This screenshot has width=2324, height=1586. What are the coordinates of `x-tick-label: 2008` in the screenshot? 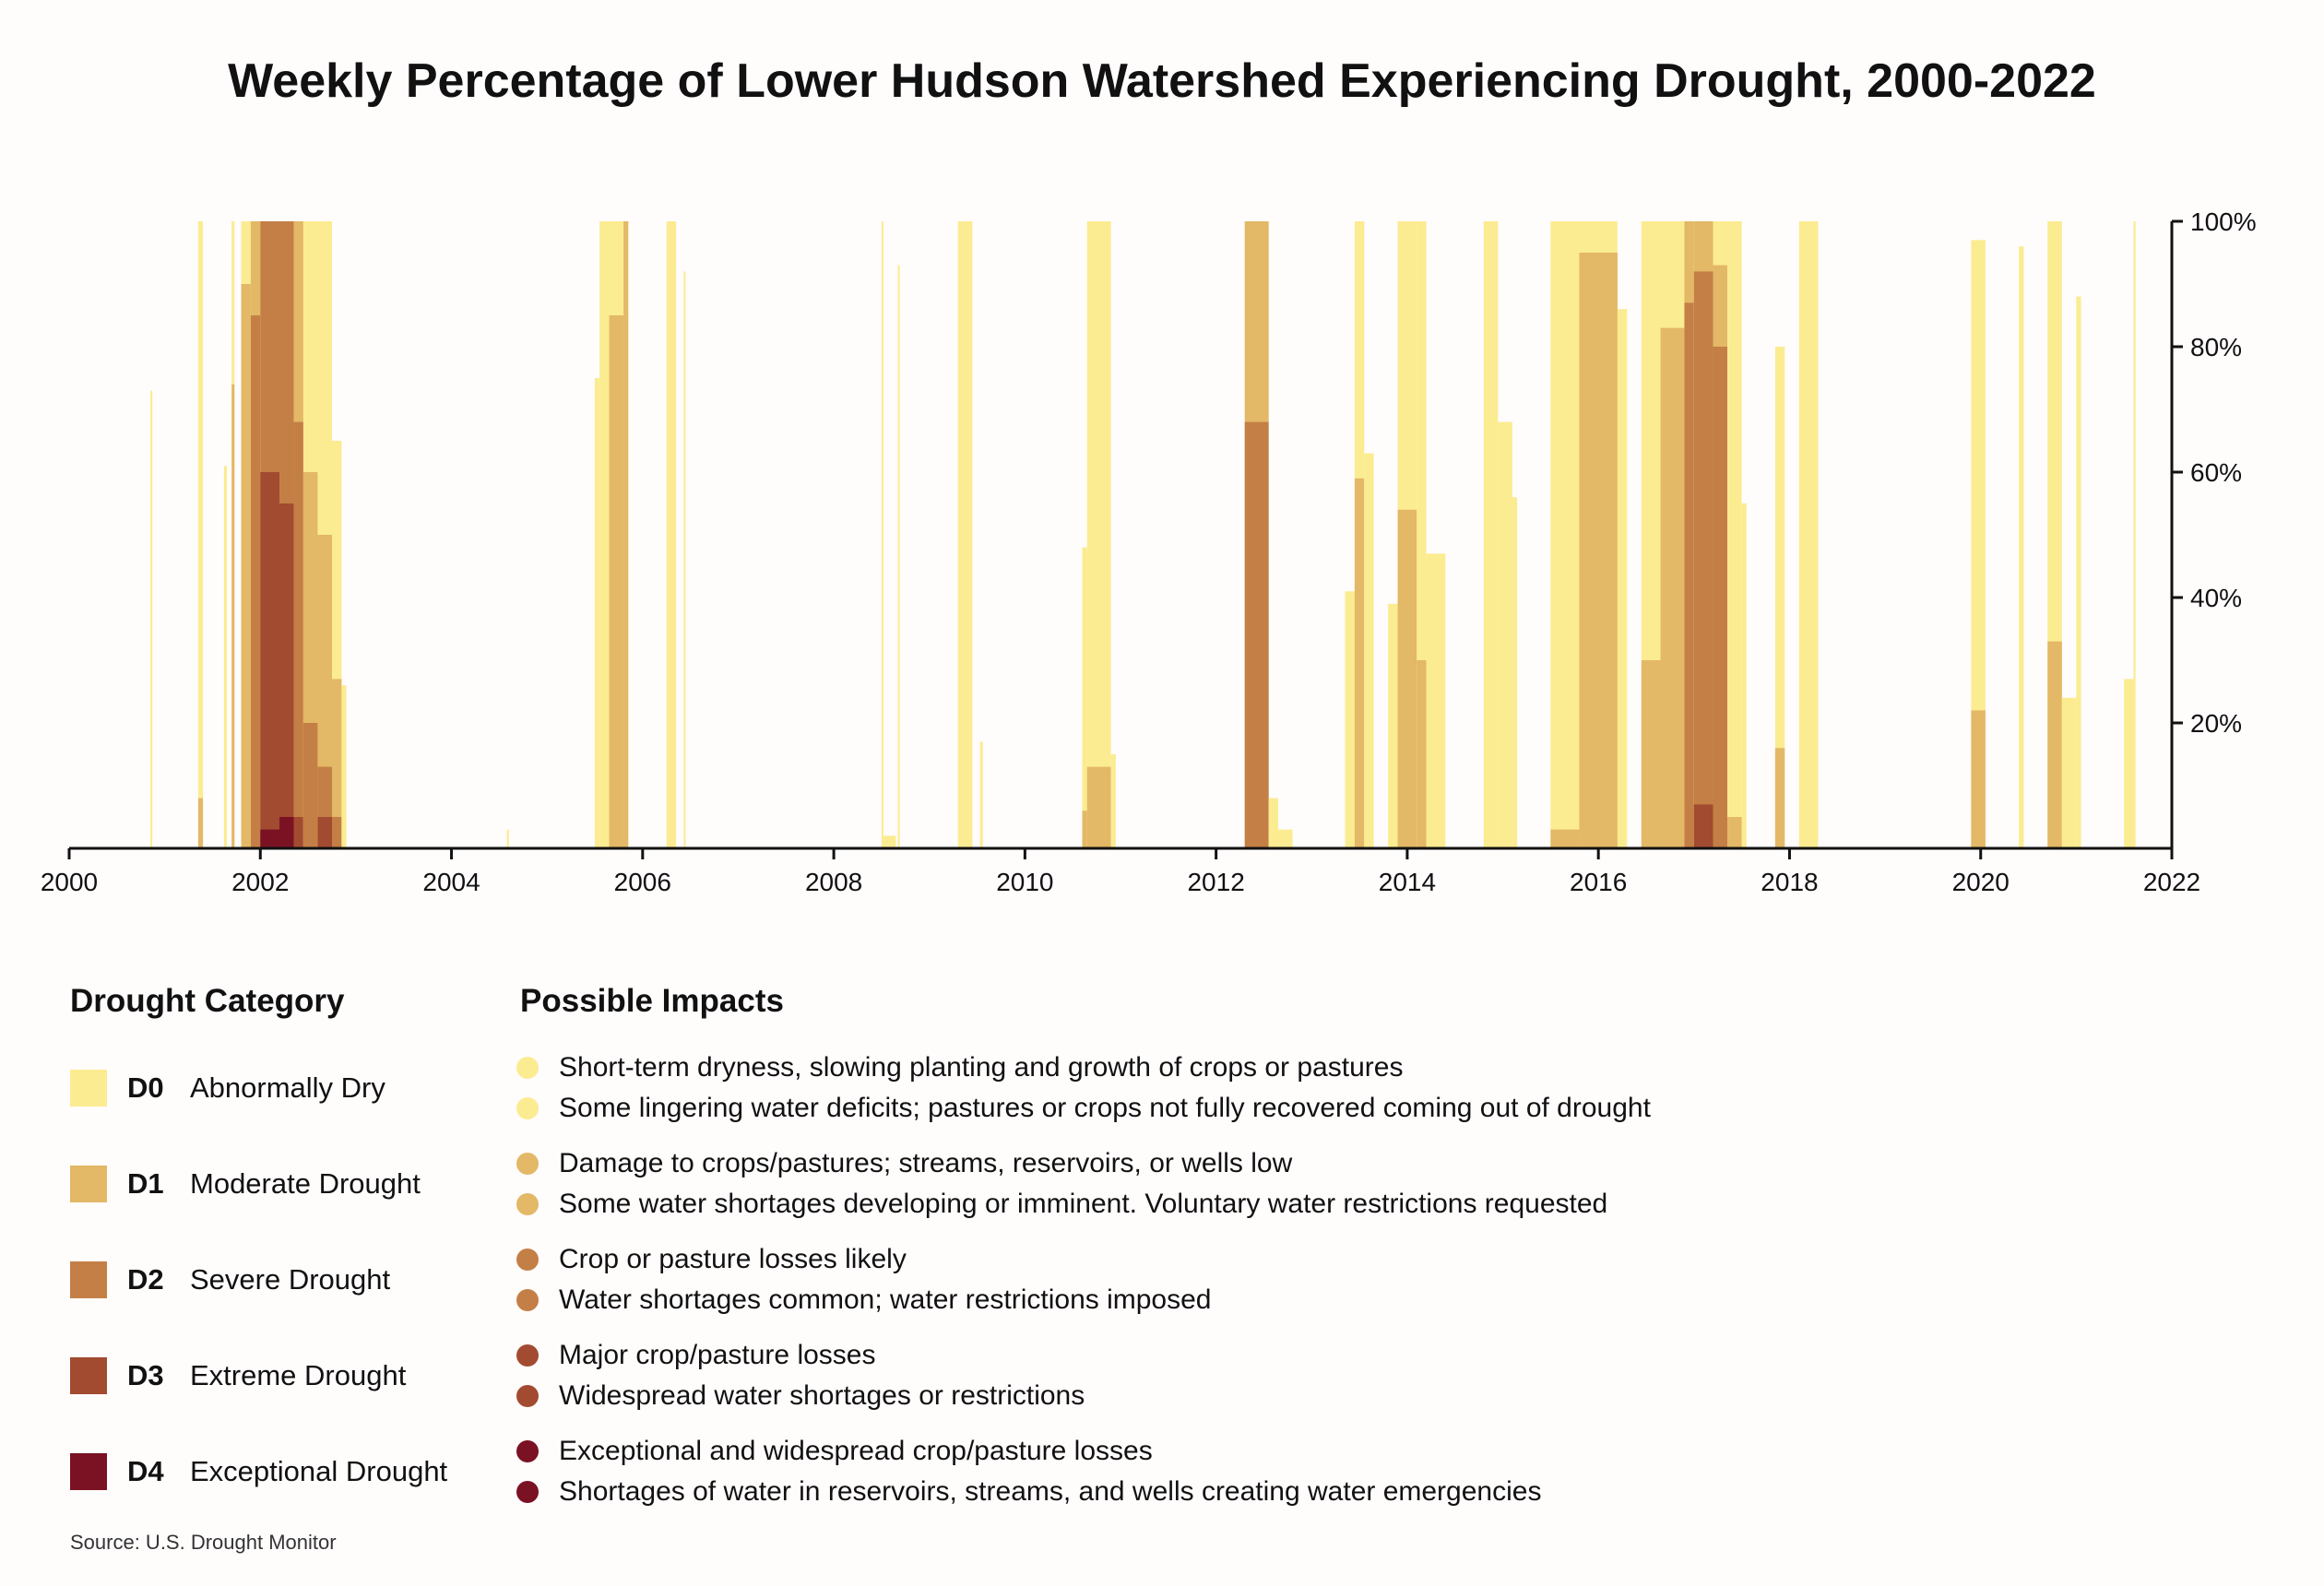 It's located at (833, 882).